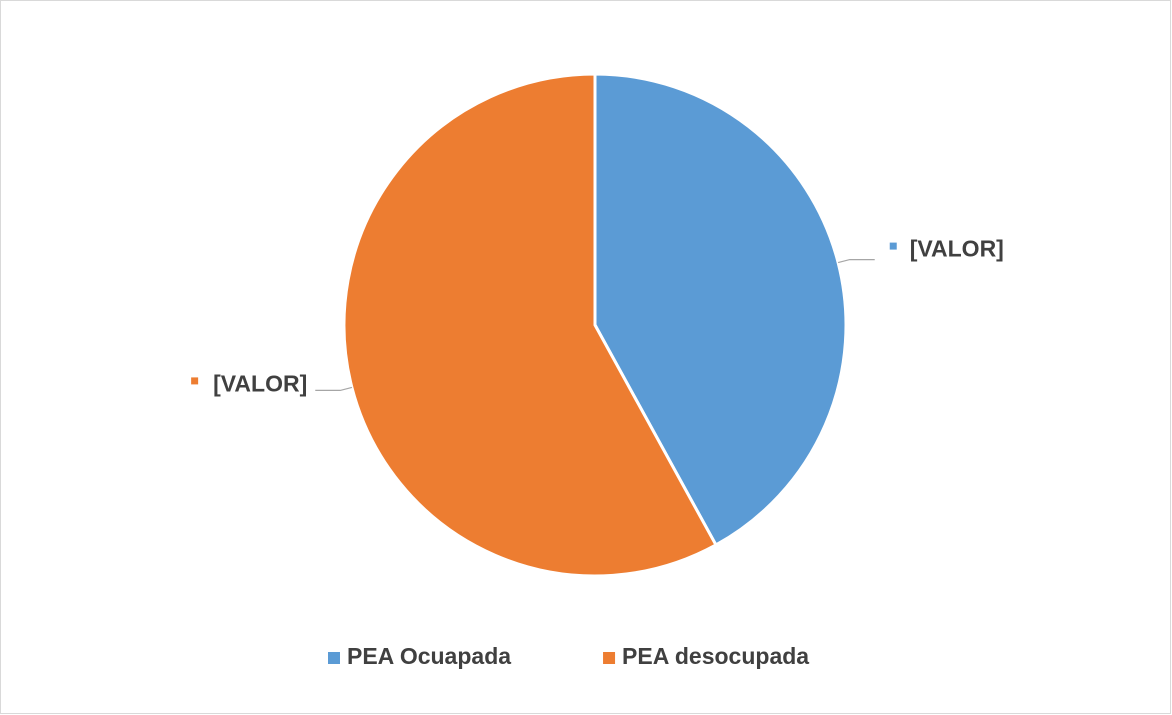 This screenshot has width=1172, height=715. Describe the element at coordinates (720, 309) in the screenshot. I see `pie-slice` at that location.